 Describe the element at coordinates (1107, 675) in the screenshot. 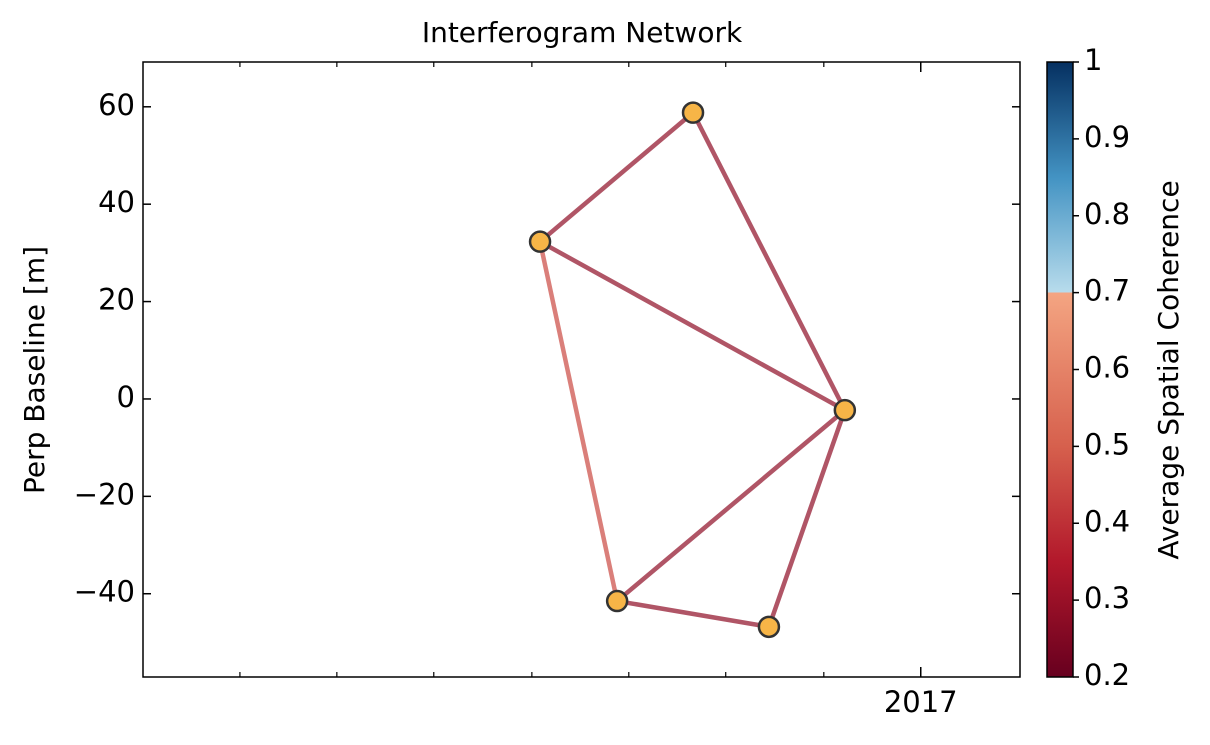

I see `colorbar-tick-label: 0.2` at that location.